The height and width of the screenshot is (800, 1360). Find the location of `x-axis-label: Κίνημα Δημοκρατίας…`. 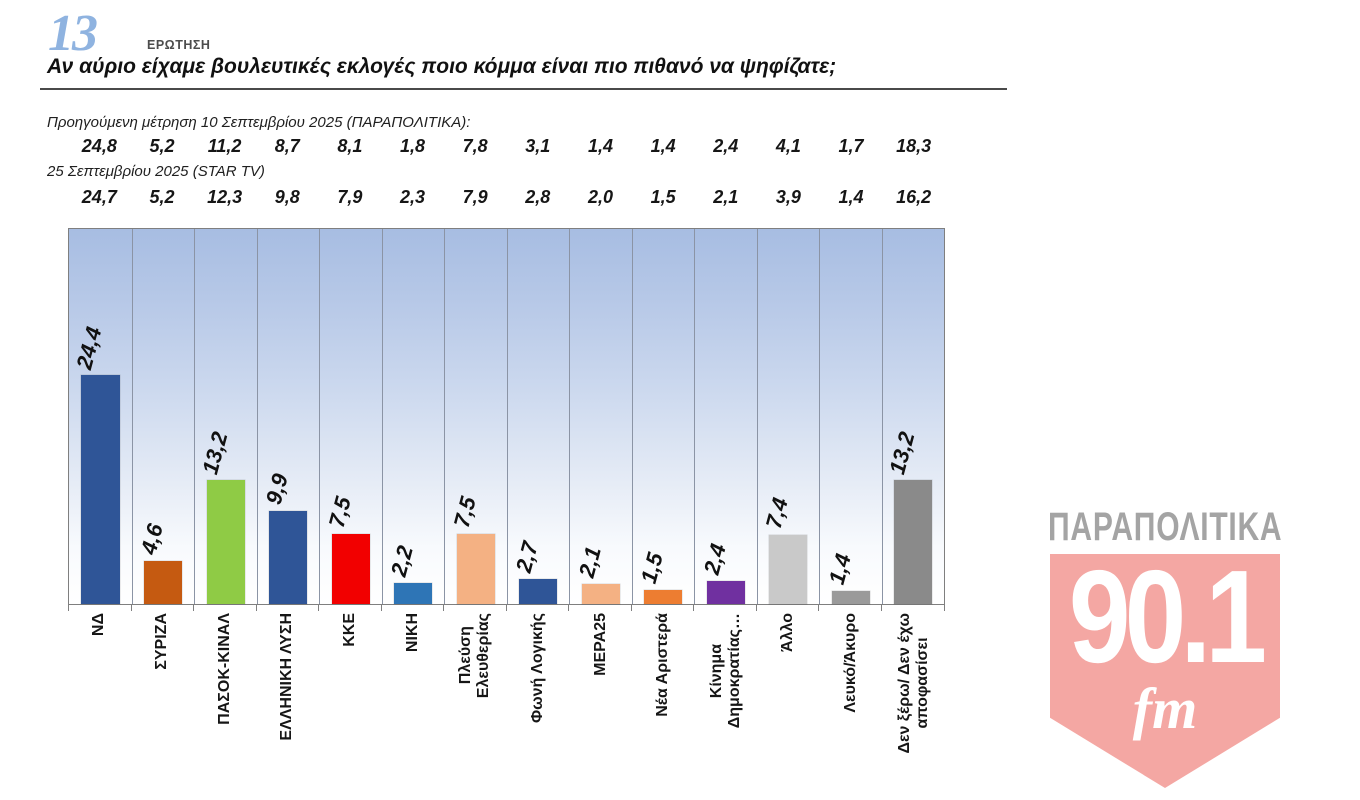

x-axis-label: Κίνημα Δημοκρατίας… is located at coordinates (725, 671).